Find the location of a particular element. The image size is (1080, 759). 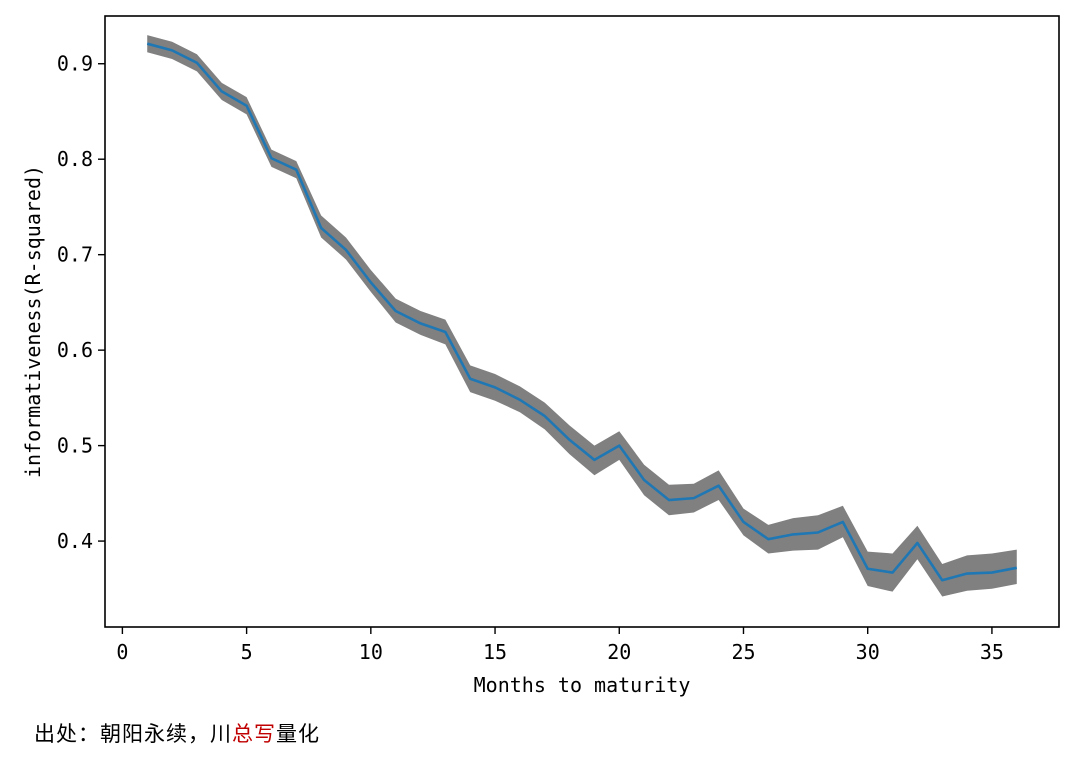

x-tick-label: 25 is located at coordinates (743, 652).